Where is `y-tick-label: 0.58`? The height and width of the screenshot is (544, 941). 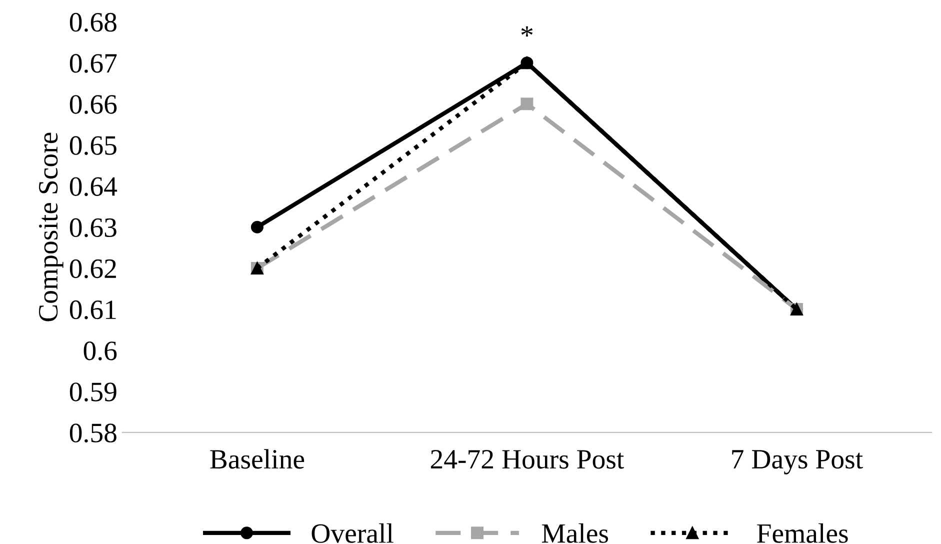 y-tick-label: 0.58 is located at coordinates (93, 433).